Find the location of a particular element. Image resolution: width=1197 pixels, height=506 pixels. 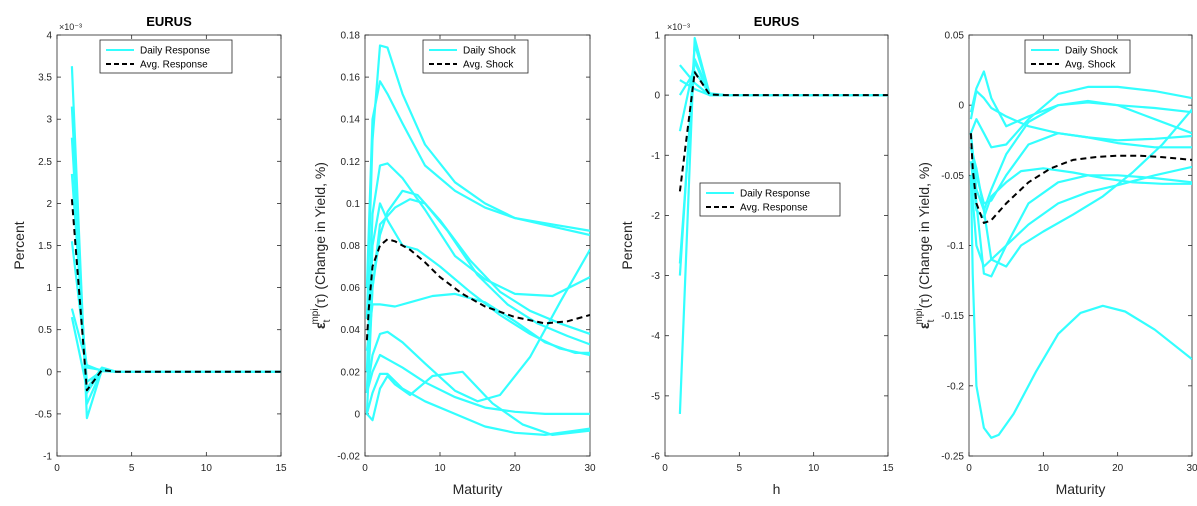

y-tick-label: 4 is located at coordinates (49, 36).